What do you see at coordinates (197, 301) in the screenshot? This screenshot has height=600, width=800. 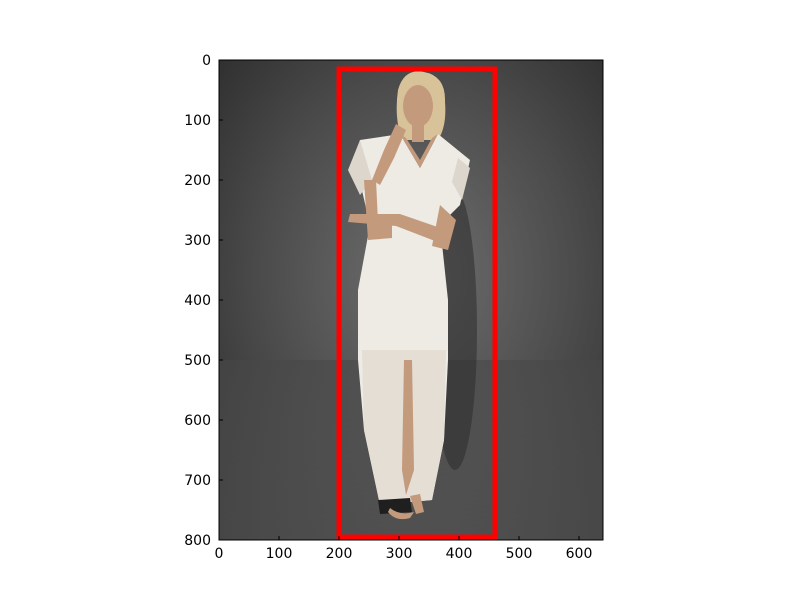 I see `y-tick-label: 400` at bounding box center [197, 301].